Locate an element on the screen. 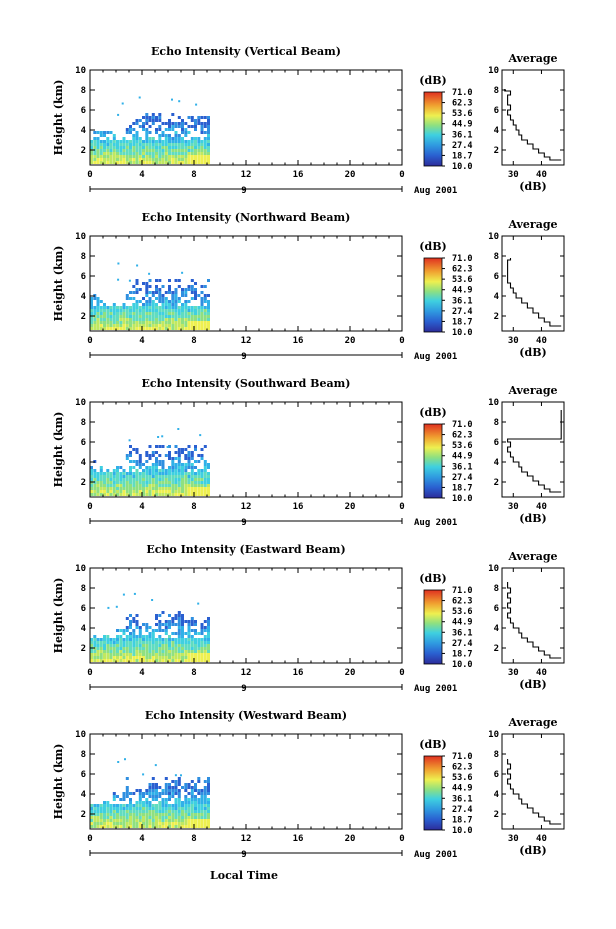 The height and width of the screenshot is (929, 616). colorbar-unit: (dB) is located at coordinates (432, 246).